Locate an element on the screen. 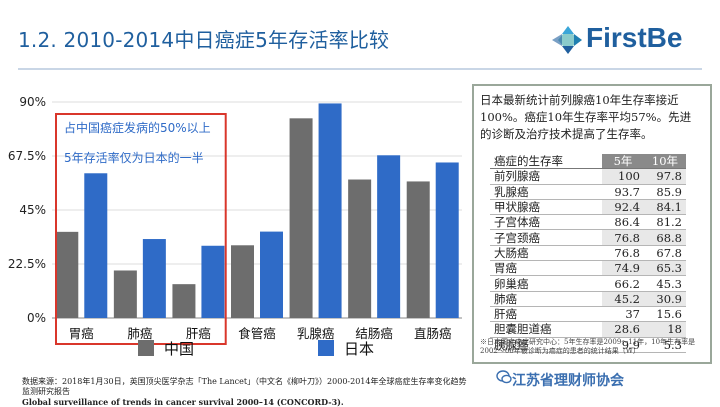  table-row: 胃癌 74.9 65.3 is located at coordinates (588, 268).